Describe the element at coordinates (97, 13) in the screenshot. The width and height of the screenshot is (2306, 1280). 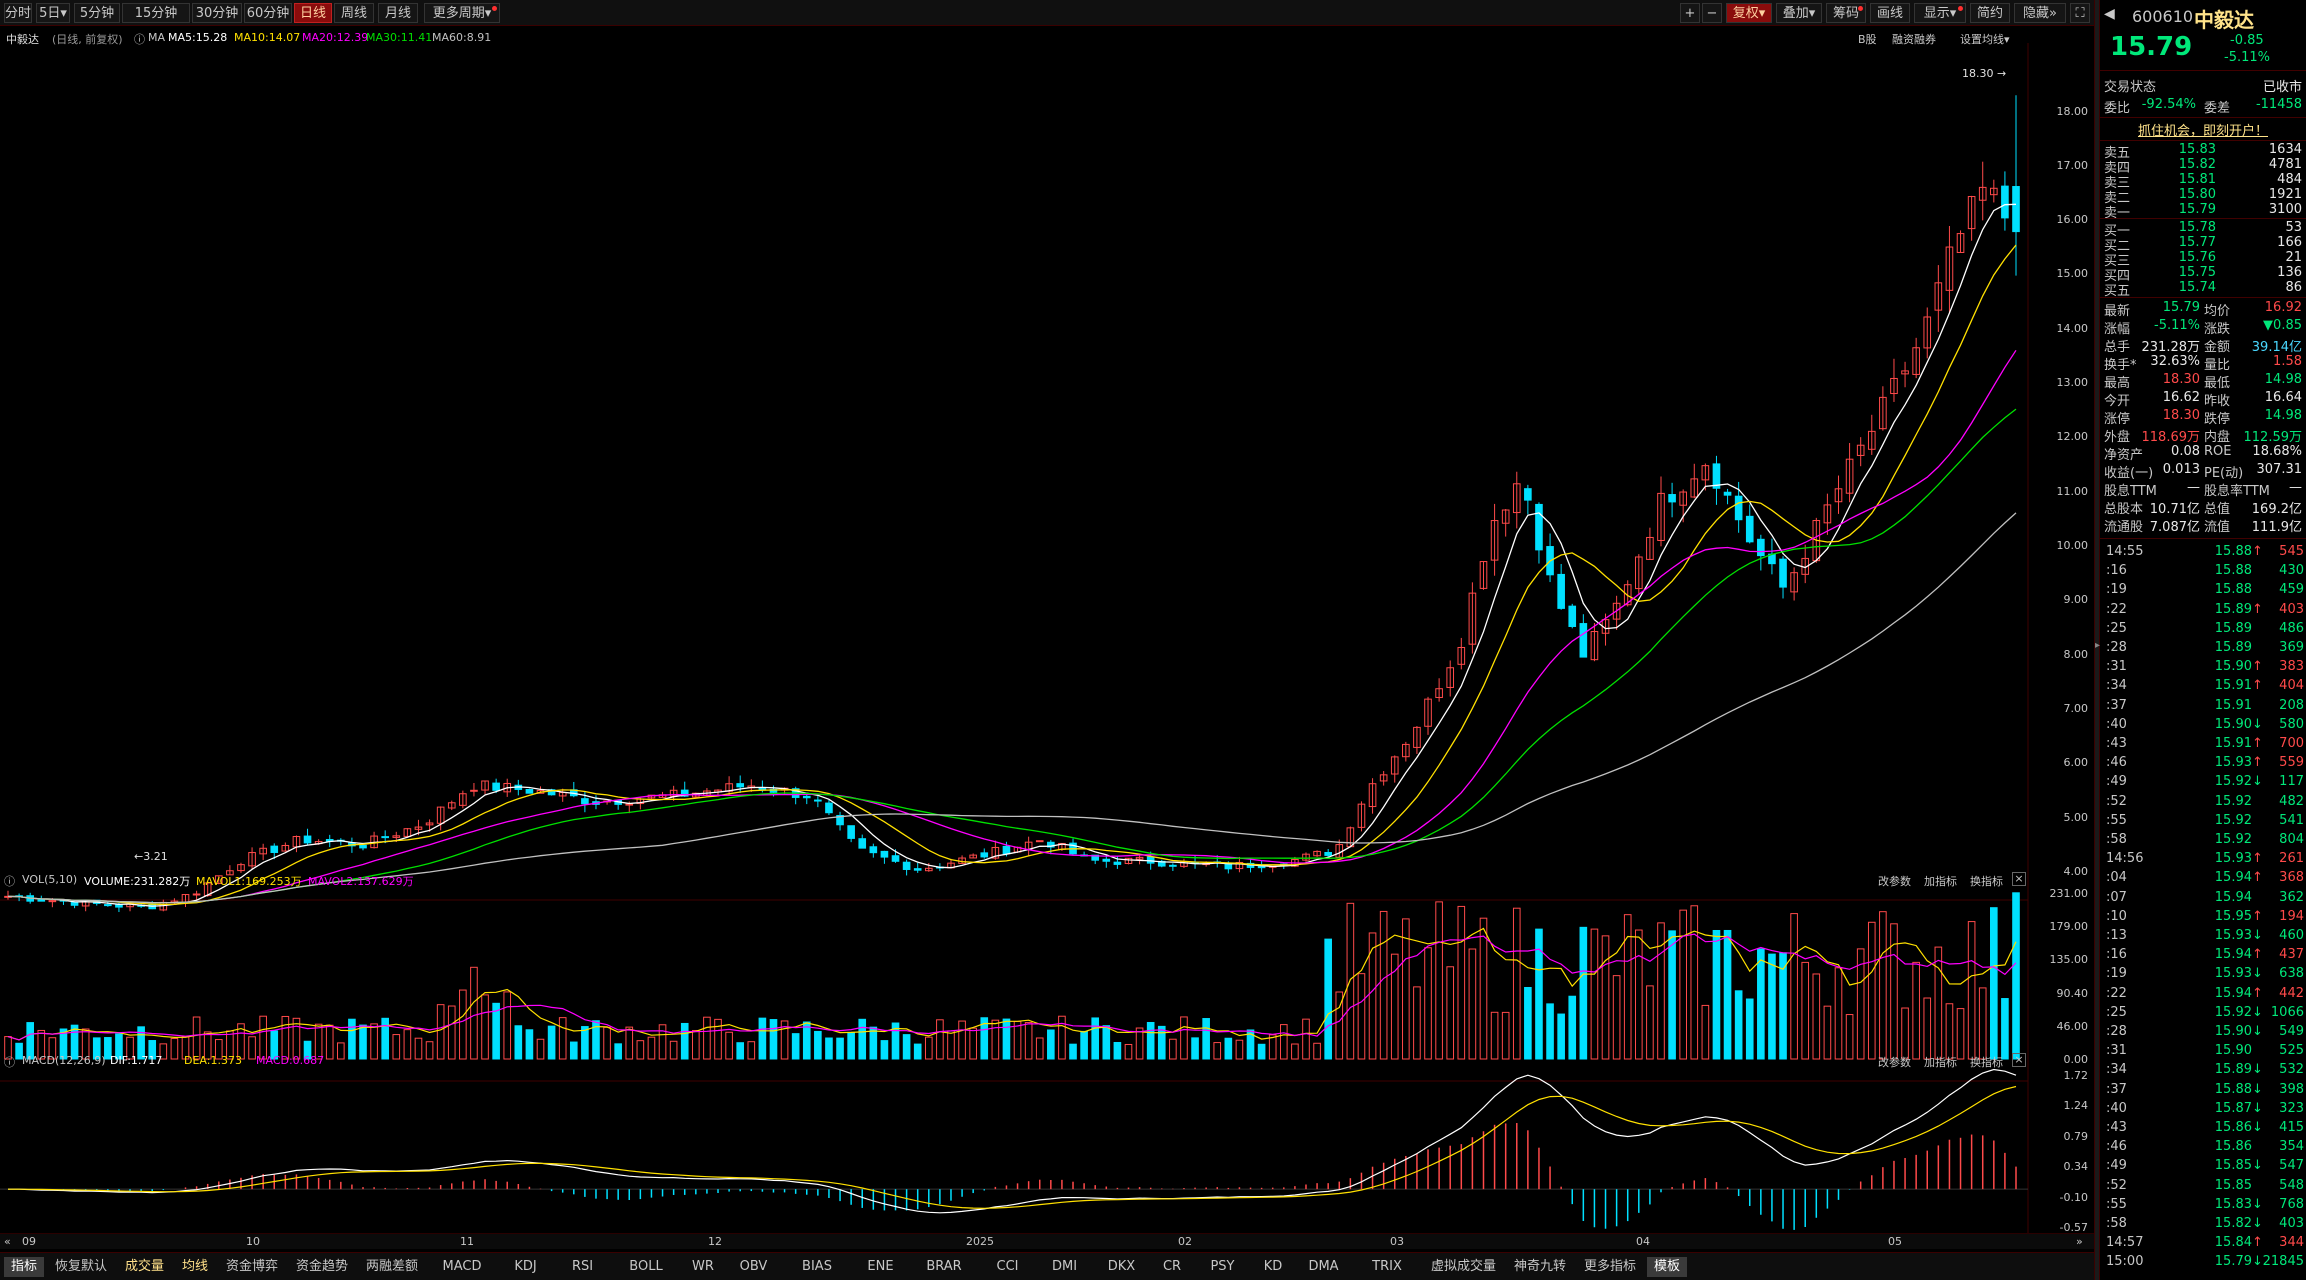
I see `period-tab-5min: 5分钟` at that location.